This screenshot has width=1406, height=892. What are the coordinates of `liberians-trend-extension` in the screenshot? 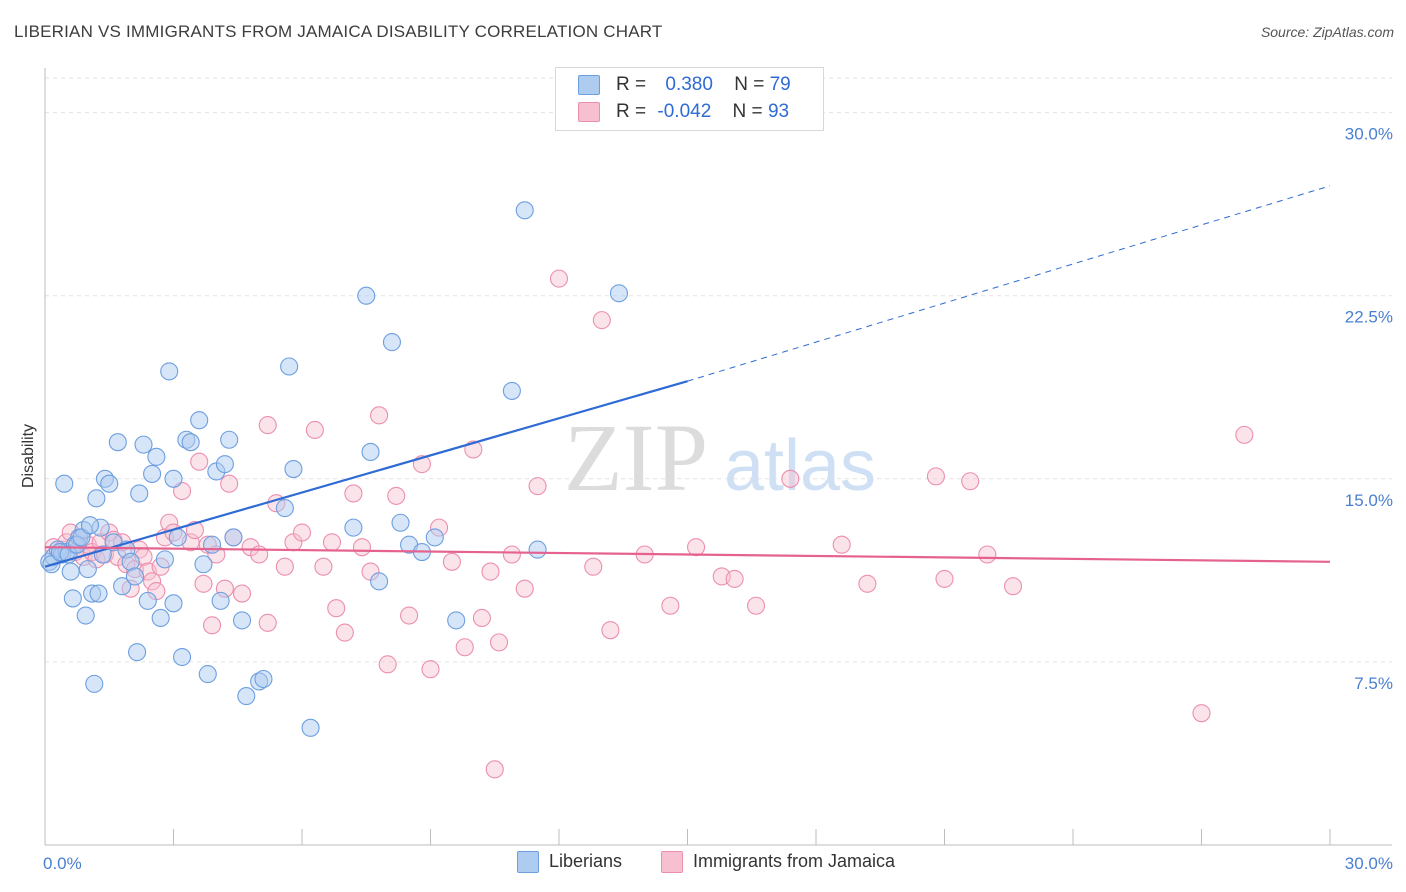 It's located at (1009, 283).